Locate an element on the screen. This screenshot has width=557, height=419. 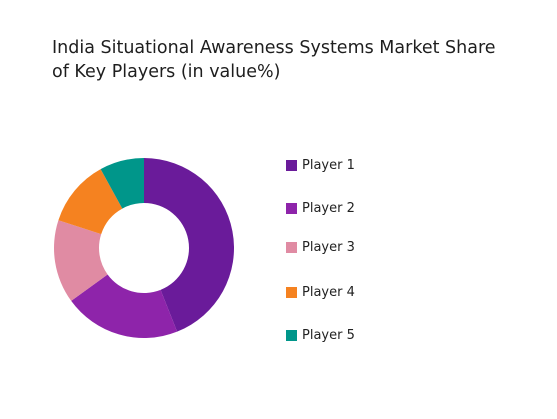
donut-chart is located at coordinates (144, 248).